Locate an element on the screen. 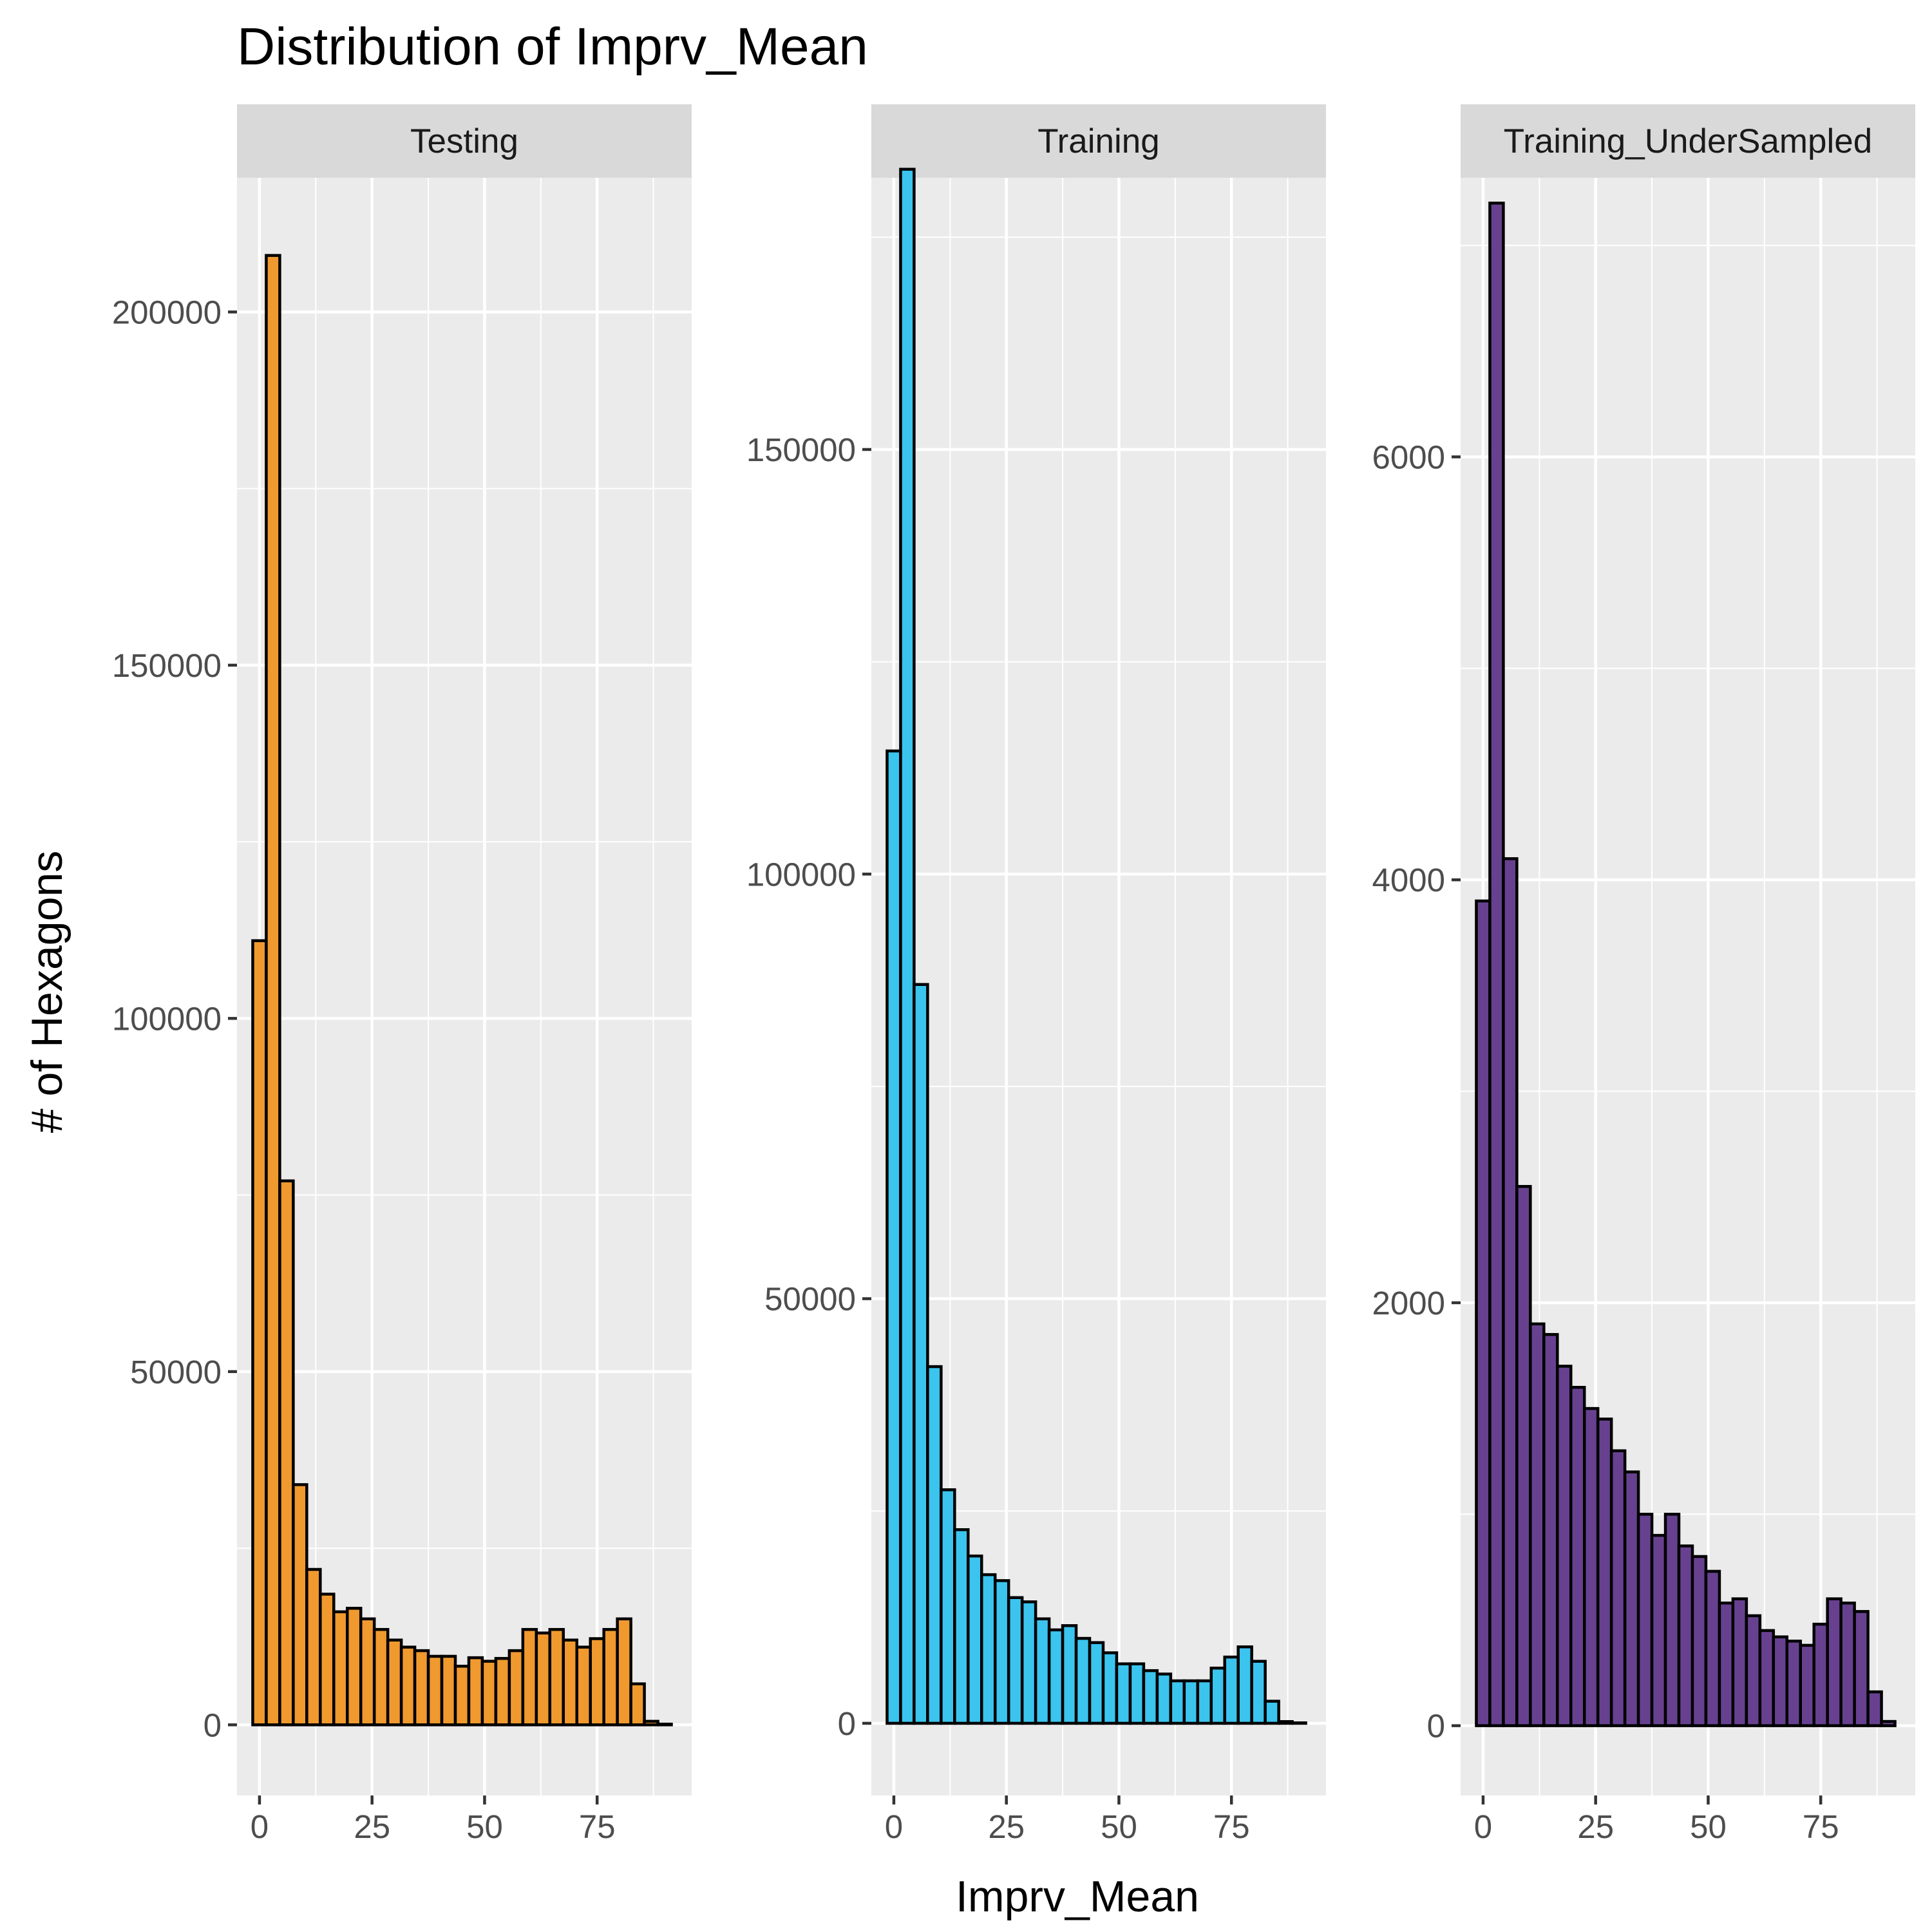  facet-strip-label: Testing is located at coordinates (464, 141).